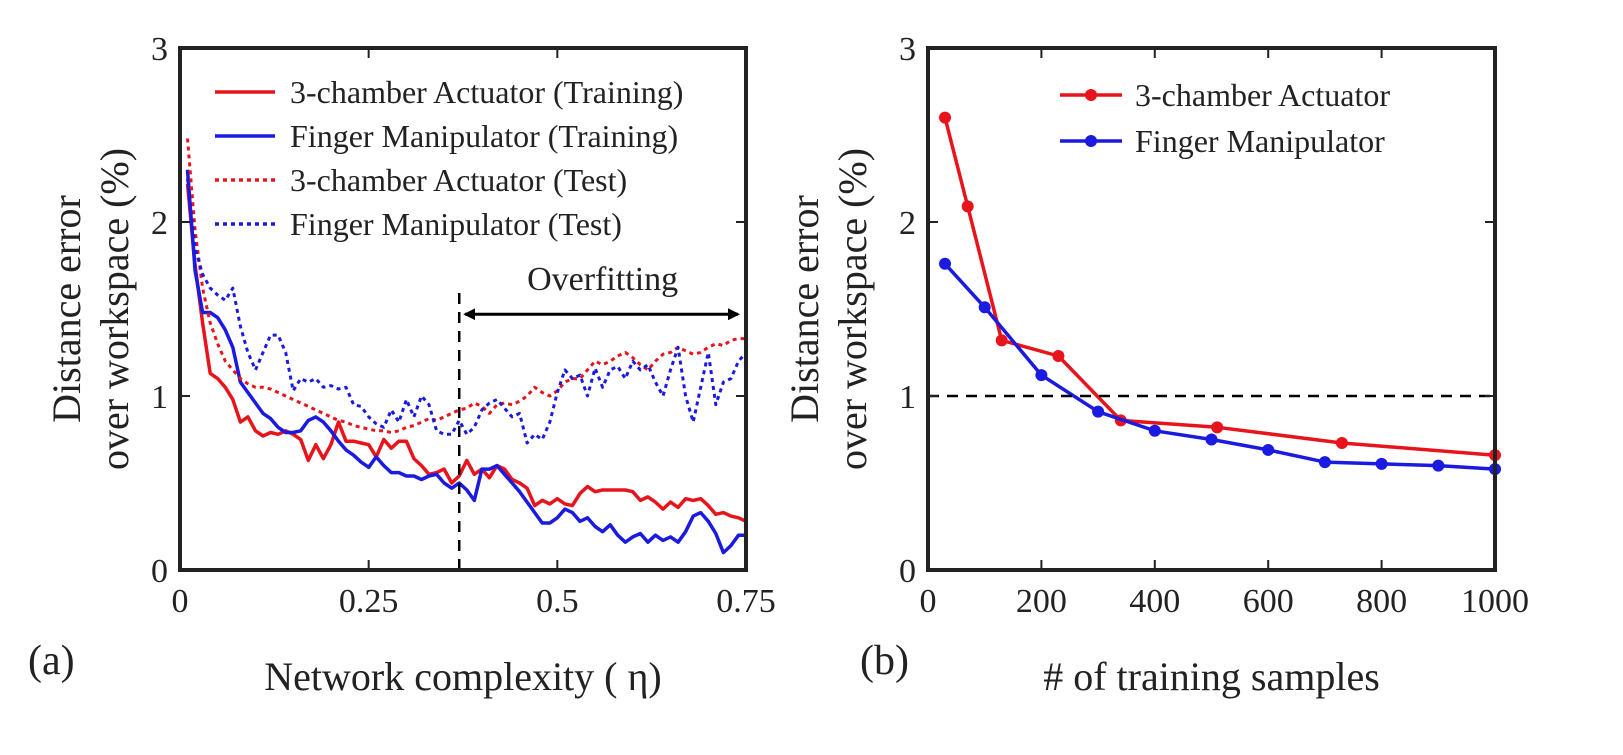  What do you see at coordinates (369, 601) in the screenshot?
I see `x-tick-label: 0.25` at bounding box center [369, 601].